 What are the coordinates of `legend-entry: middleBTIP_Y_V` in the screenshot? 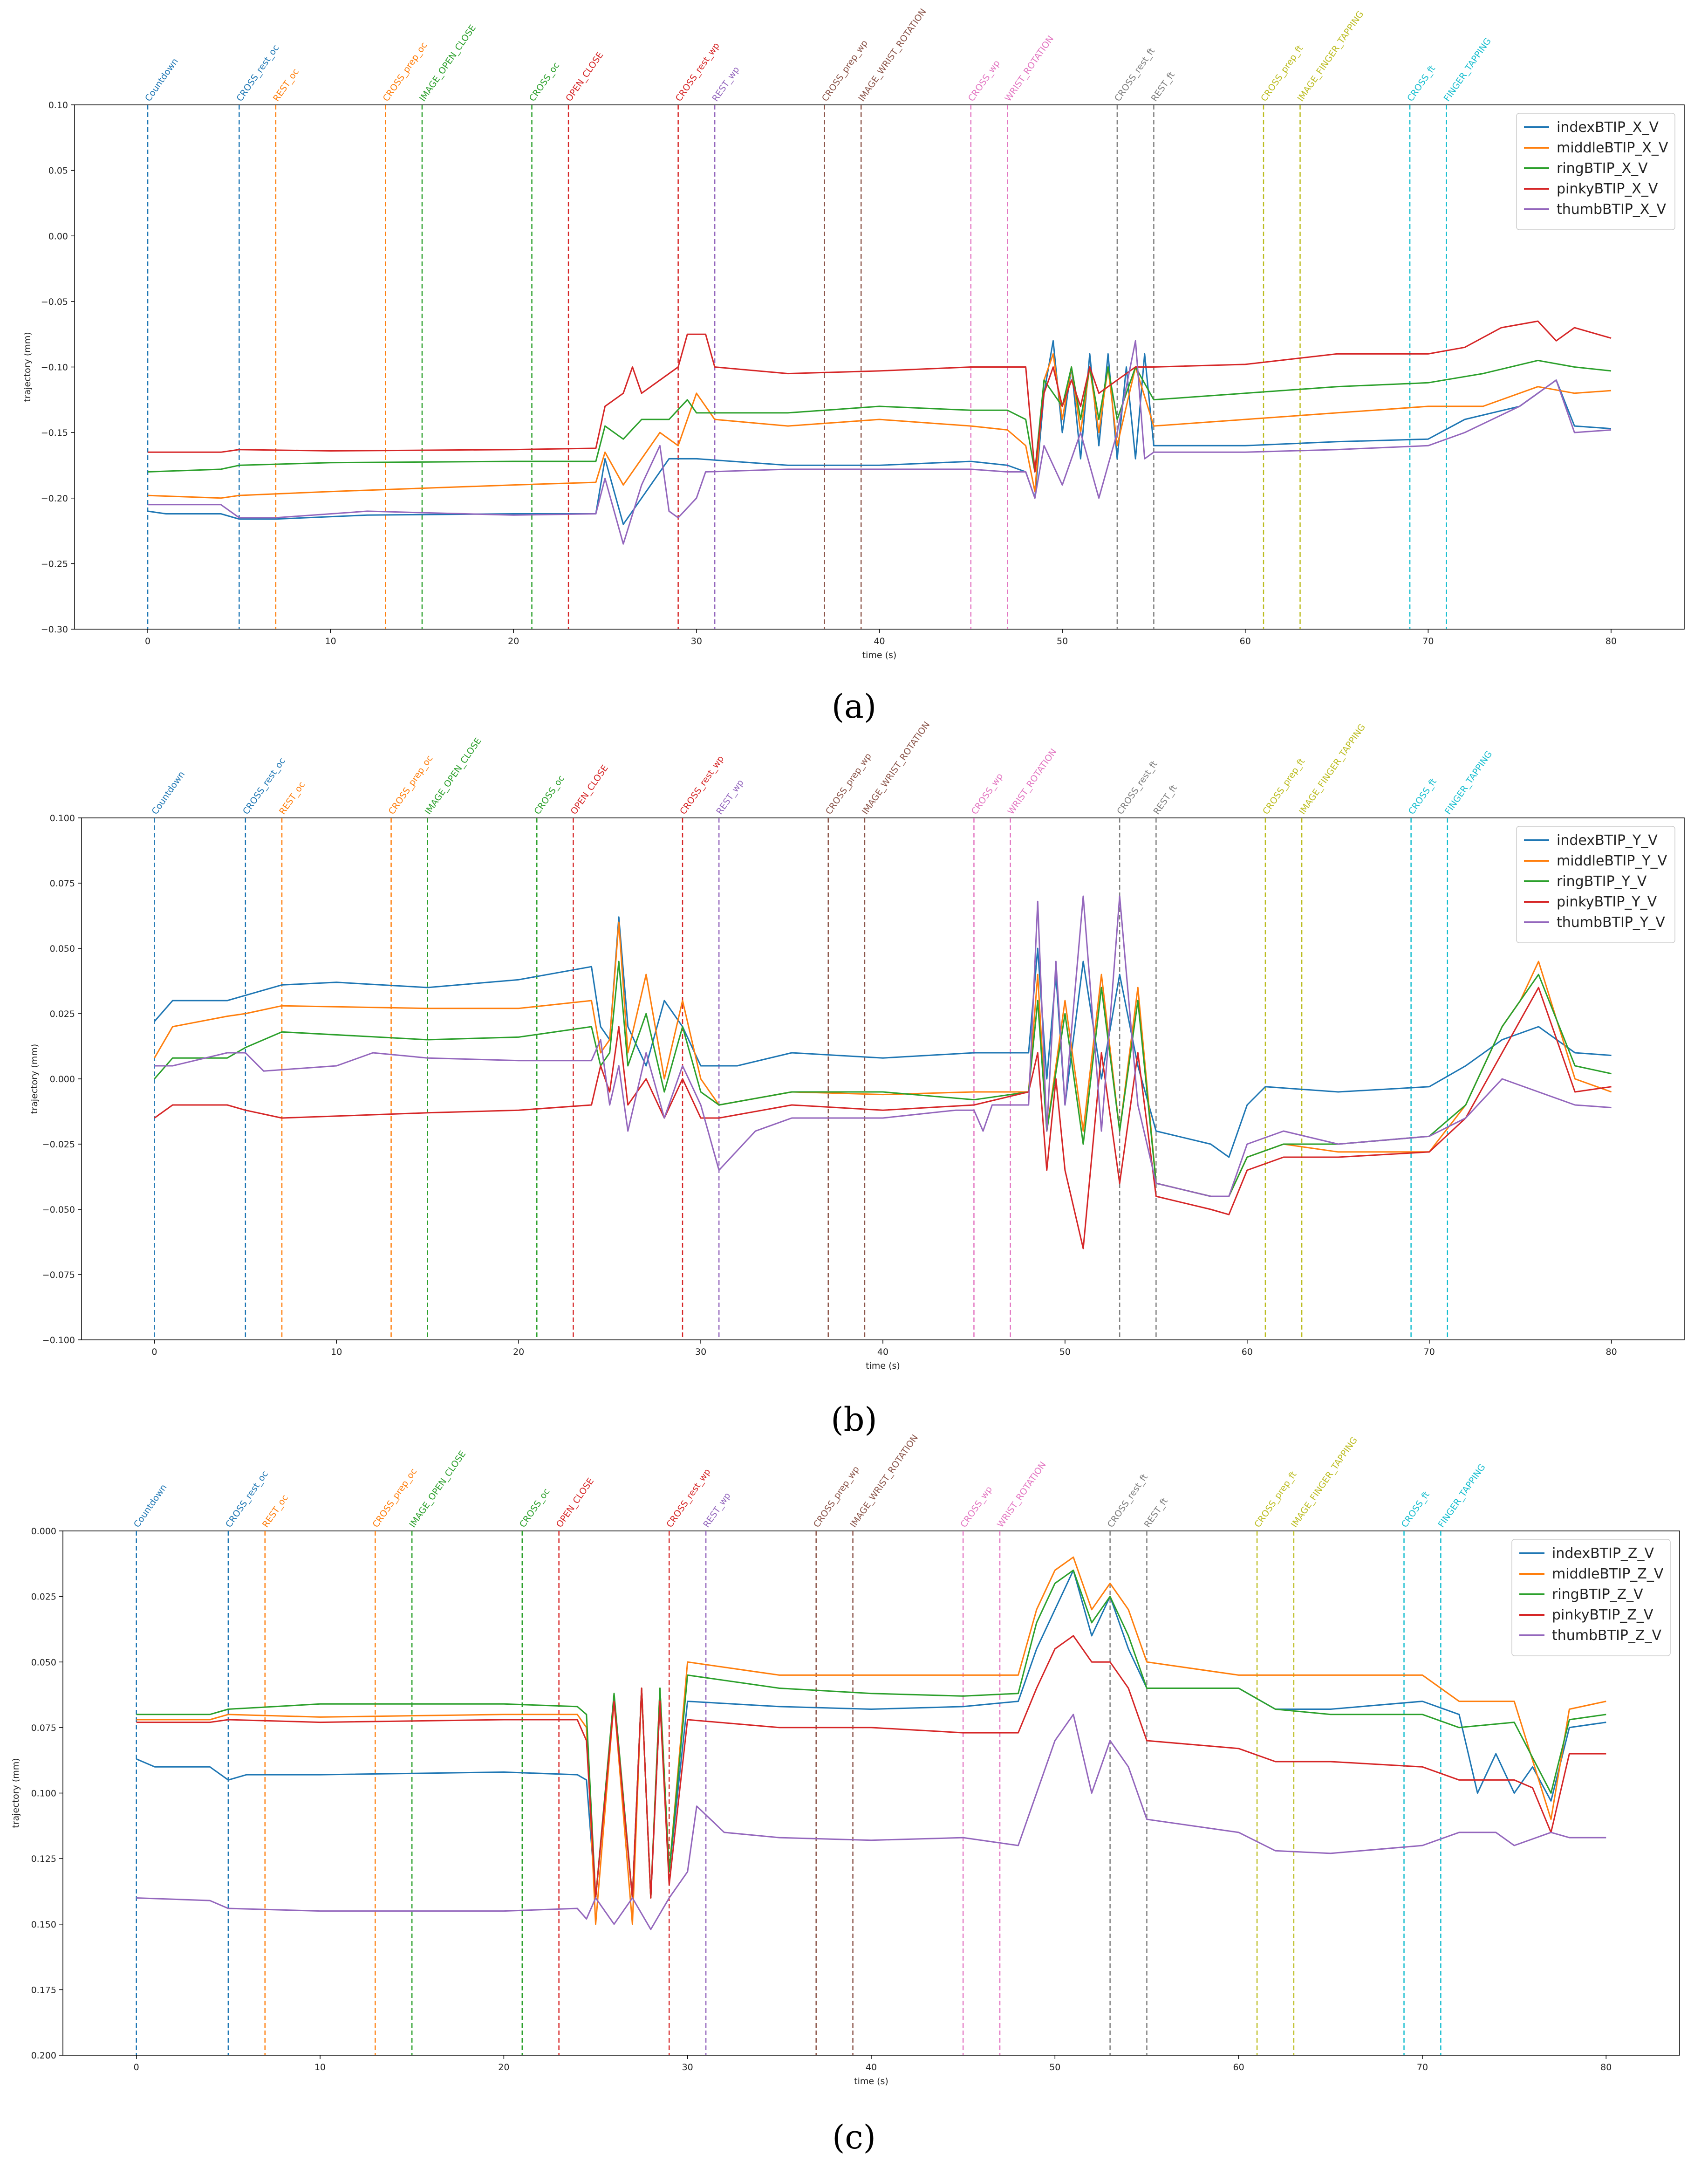 It's located at (1612, 861).